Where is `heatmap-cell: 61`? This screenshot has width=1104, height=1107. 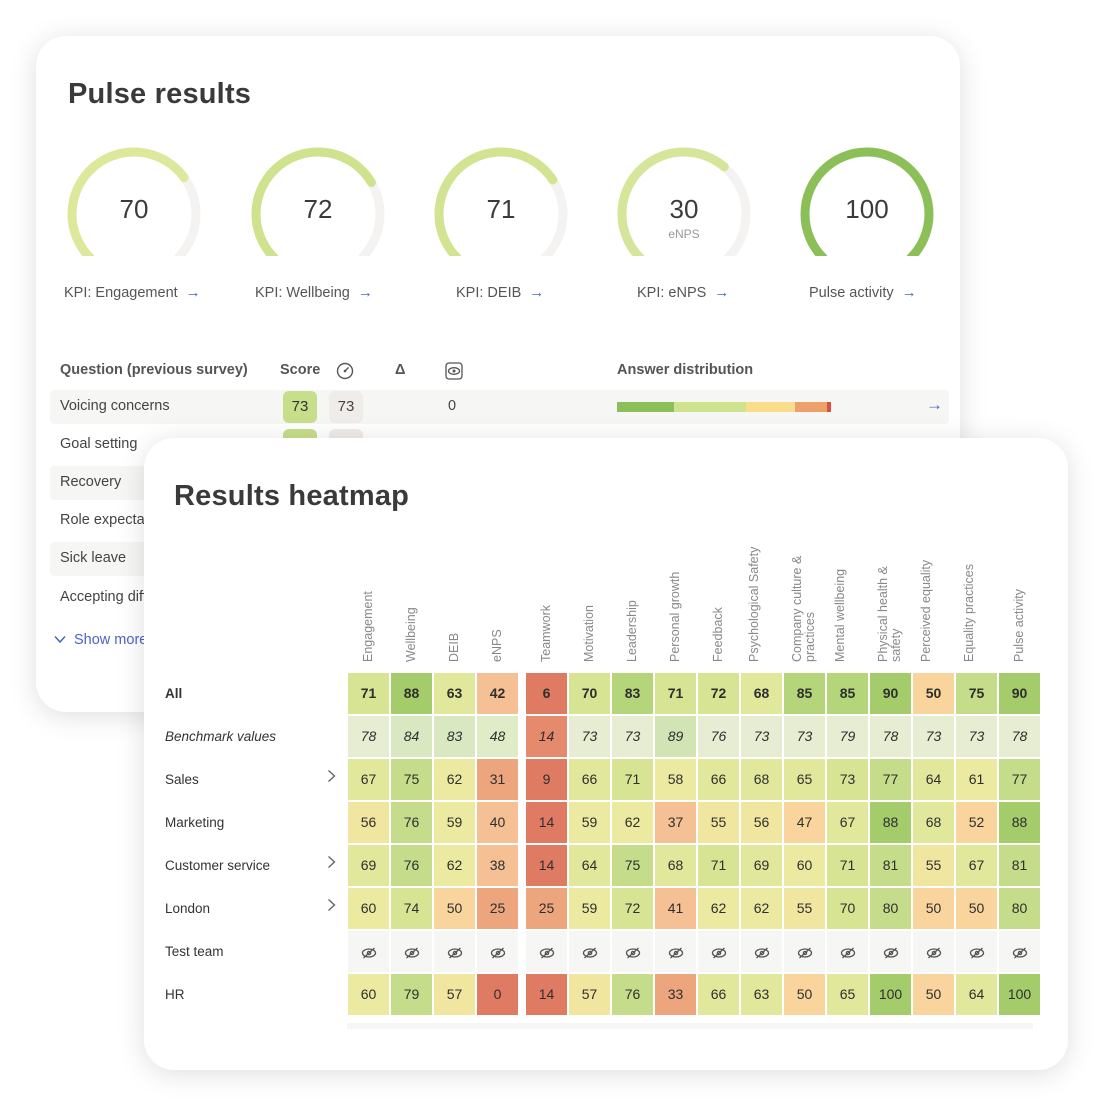 heatmap-cell: 61 is located at coordinates (976, 779).